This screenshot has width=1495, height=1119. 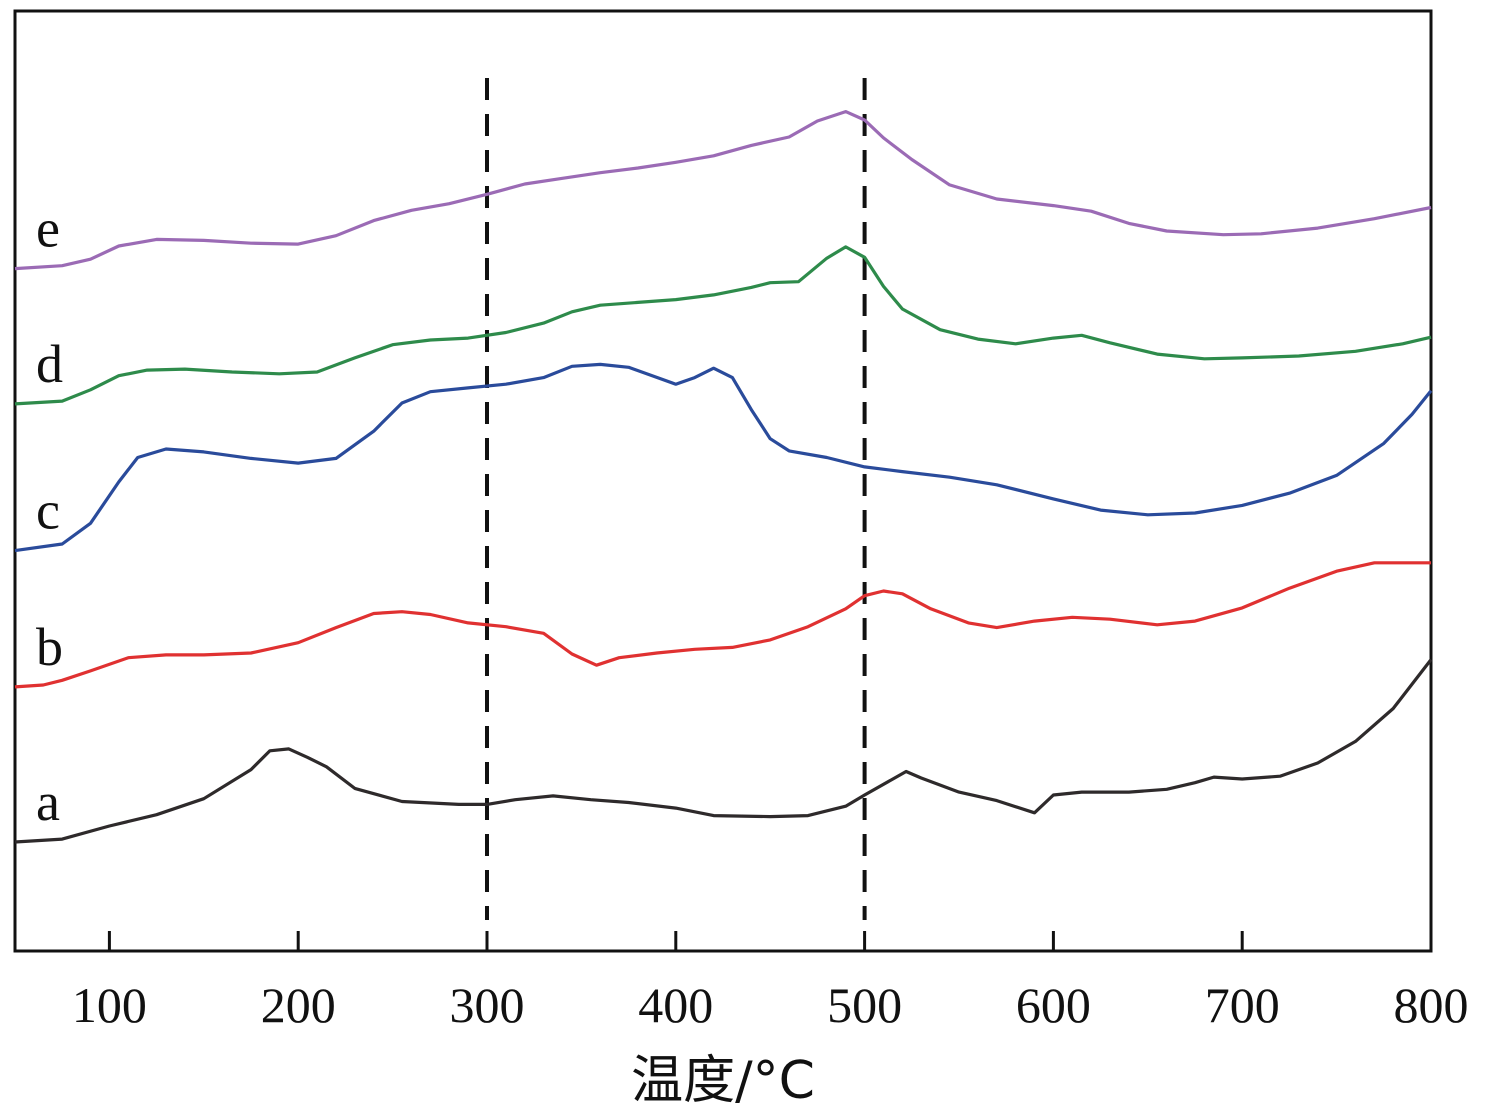 I want to click on x-tick-label-700: 700, so click(x=1242, y=1005).